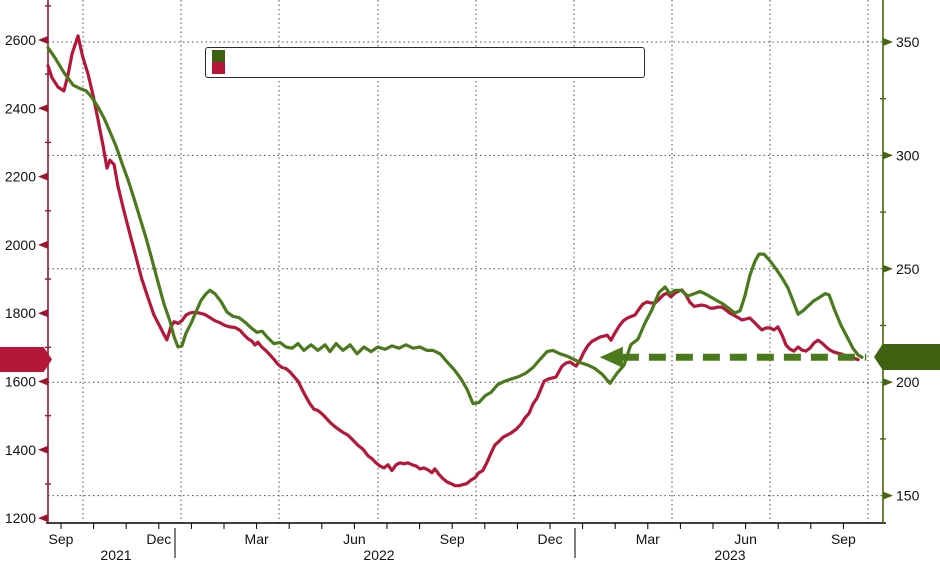 The image size is (940, 561). I want to click on right-axis-tick-label: 250, so click(908, 269).